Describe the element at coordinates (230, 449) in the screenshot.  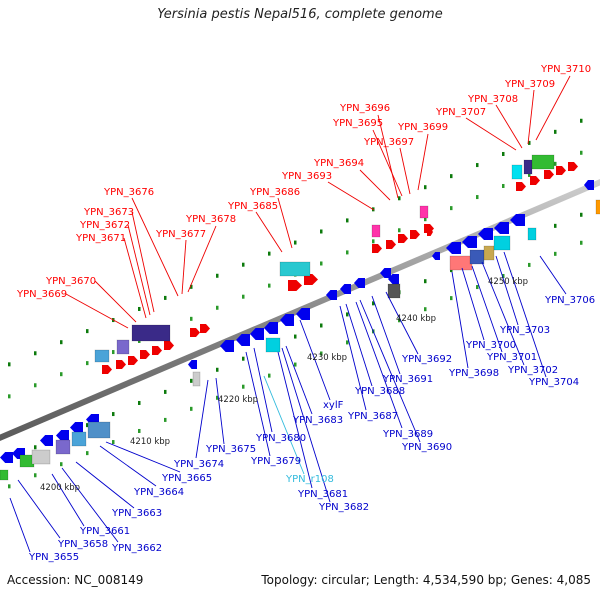
I see `gene-label-YPN_3675: YPN_3675` at that location.